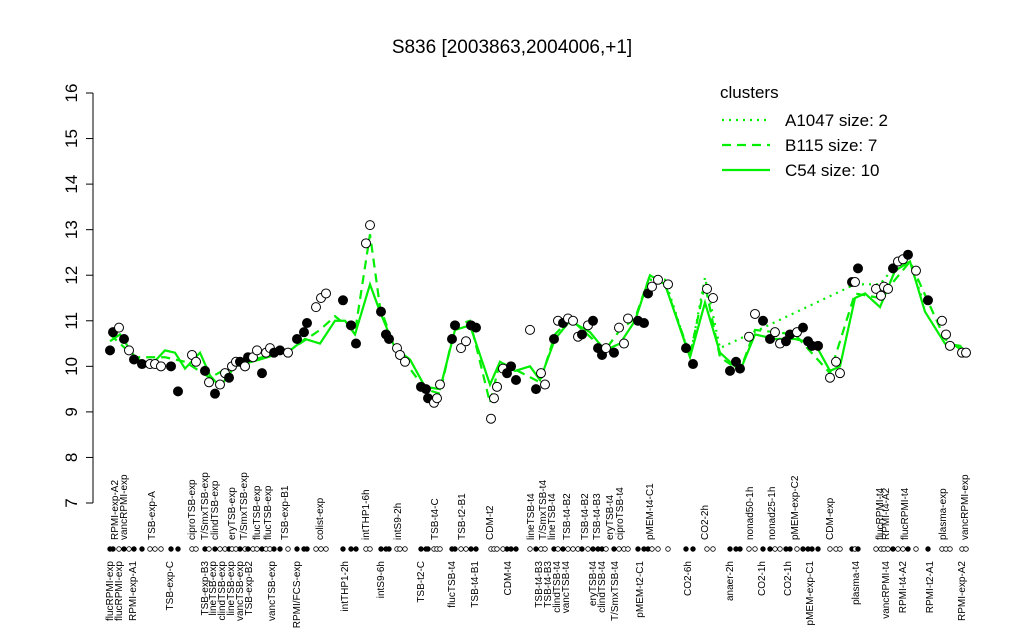 The image size is (1024, 640). What do you see at coordinates (421, 582) in the screenshot?
I see `x-tick-label: TSB-t2-C` at bounding box center [421, 582].